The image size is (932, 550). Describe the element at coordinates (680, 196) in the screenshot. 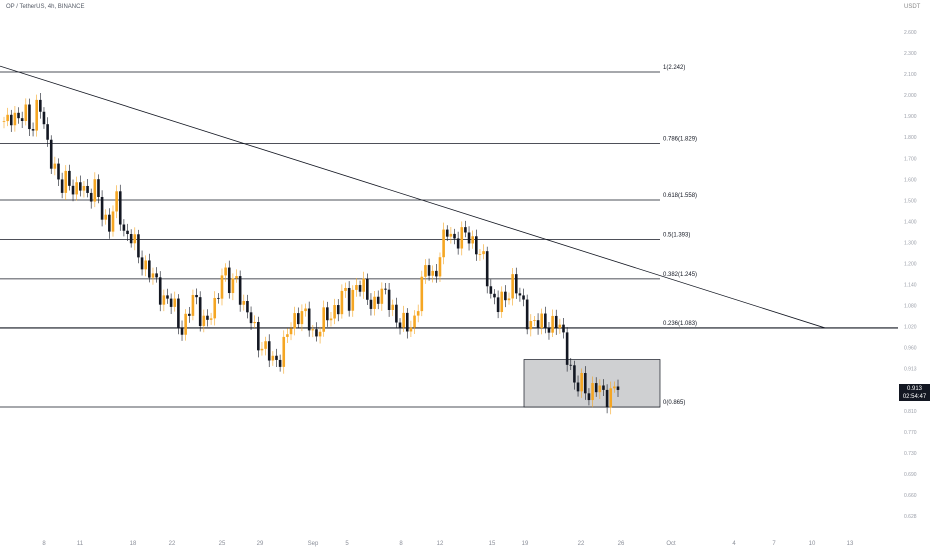

I see `fib-label: 0.618(1.558)` at that location.